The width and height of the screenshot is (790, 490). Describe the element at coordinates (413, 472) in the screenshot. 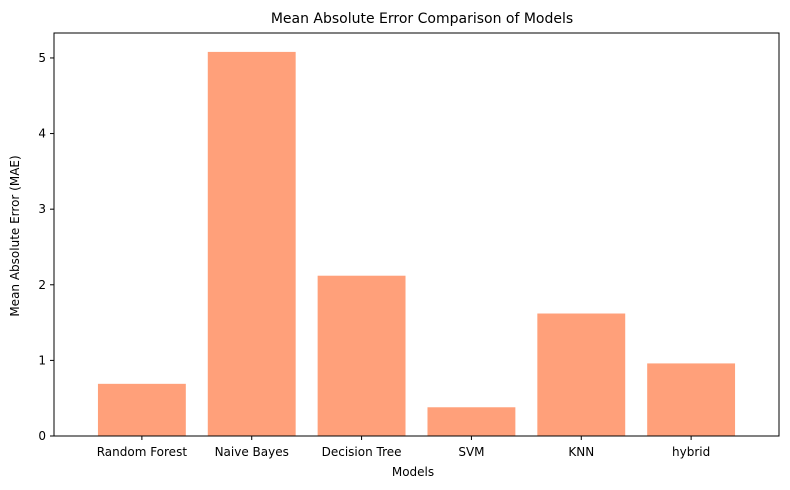

I see `x-axis-label: Models` at that location.